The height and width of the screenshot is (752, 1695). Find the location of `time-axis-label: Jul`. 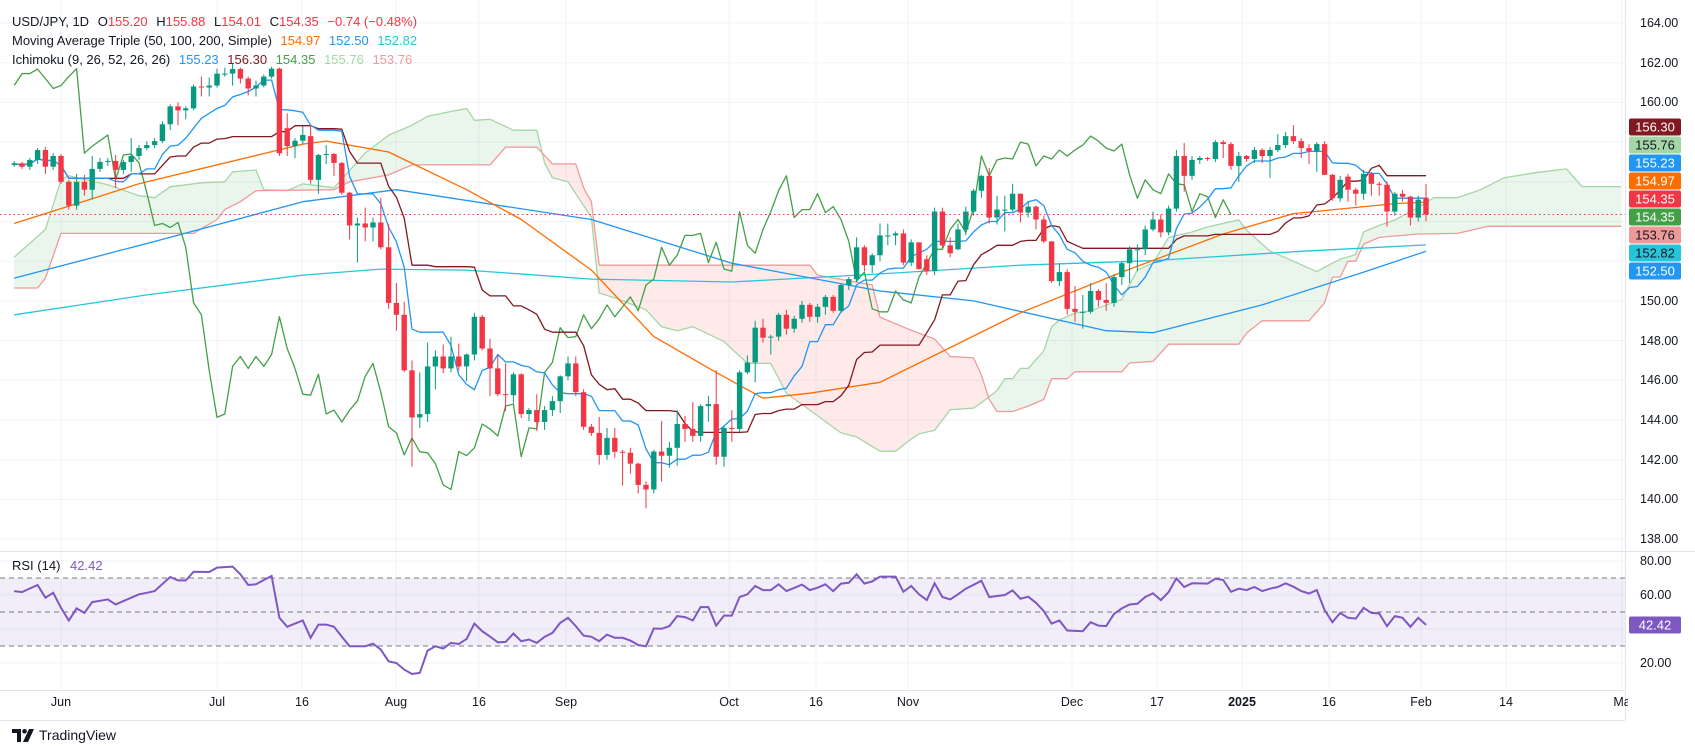

time-axis-label: Jul is located at coordinates (217, 702).